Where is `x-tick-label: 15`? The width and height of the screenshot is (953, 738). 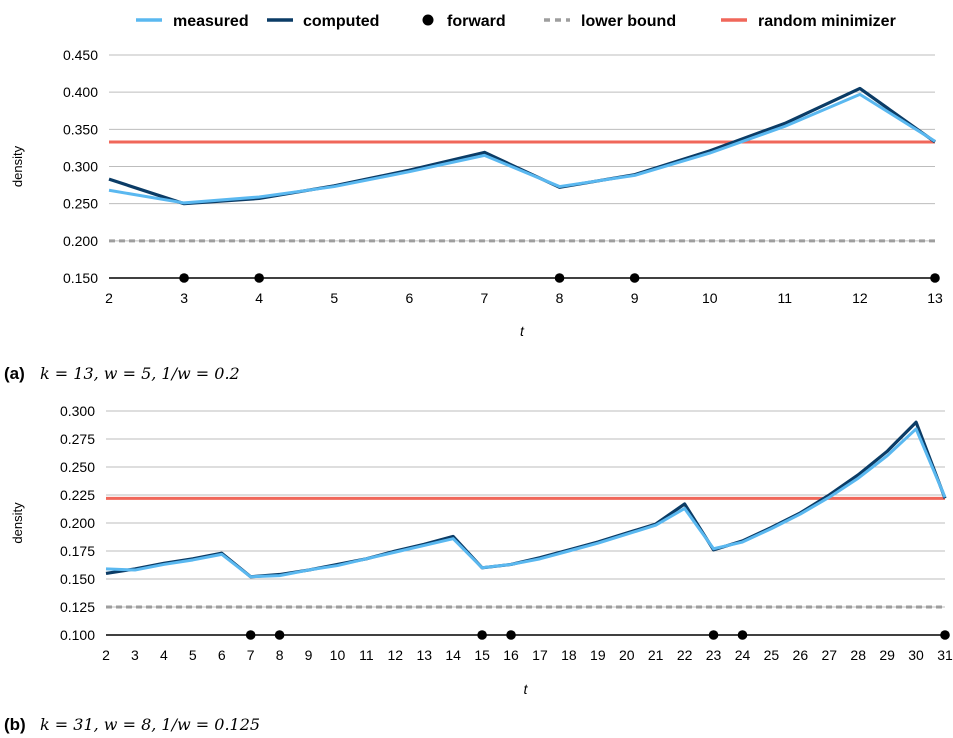 x-tick-label: 15 is located at coordinates (482, 655).